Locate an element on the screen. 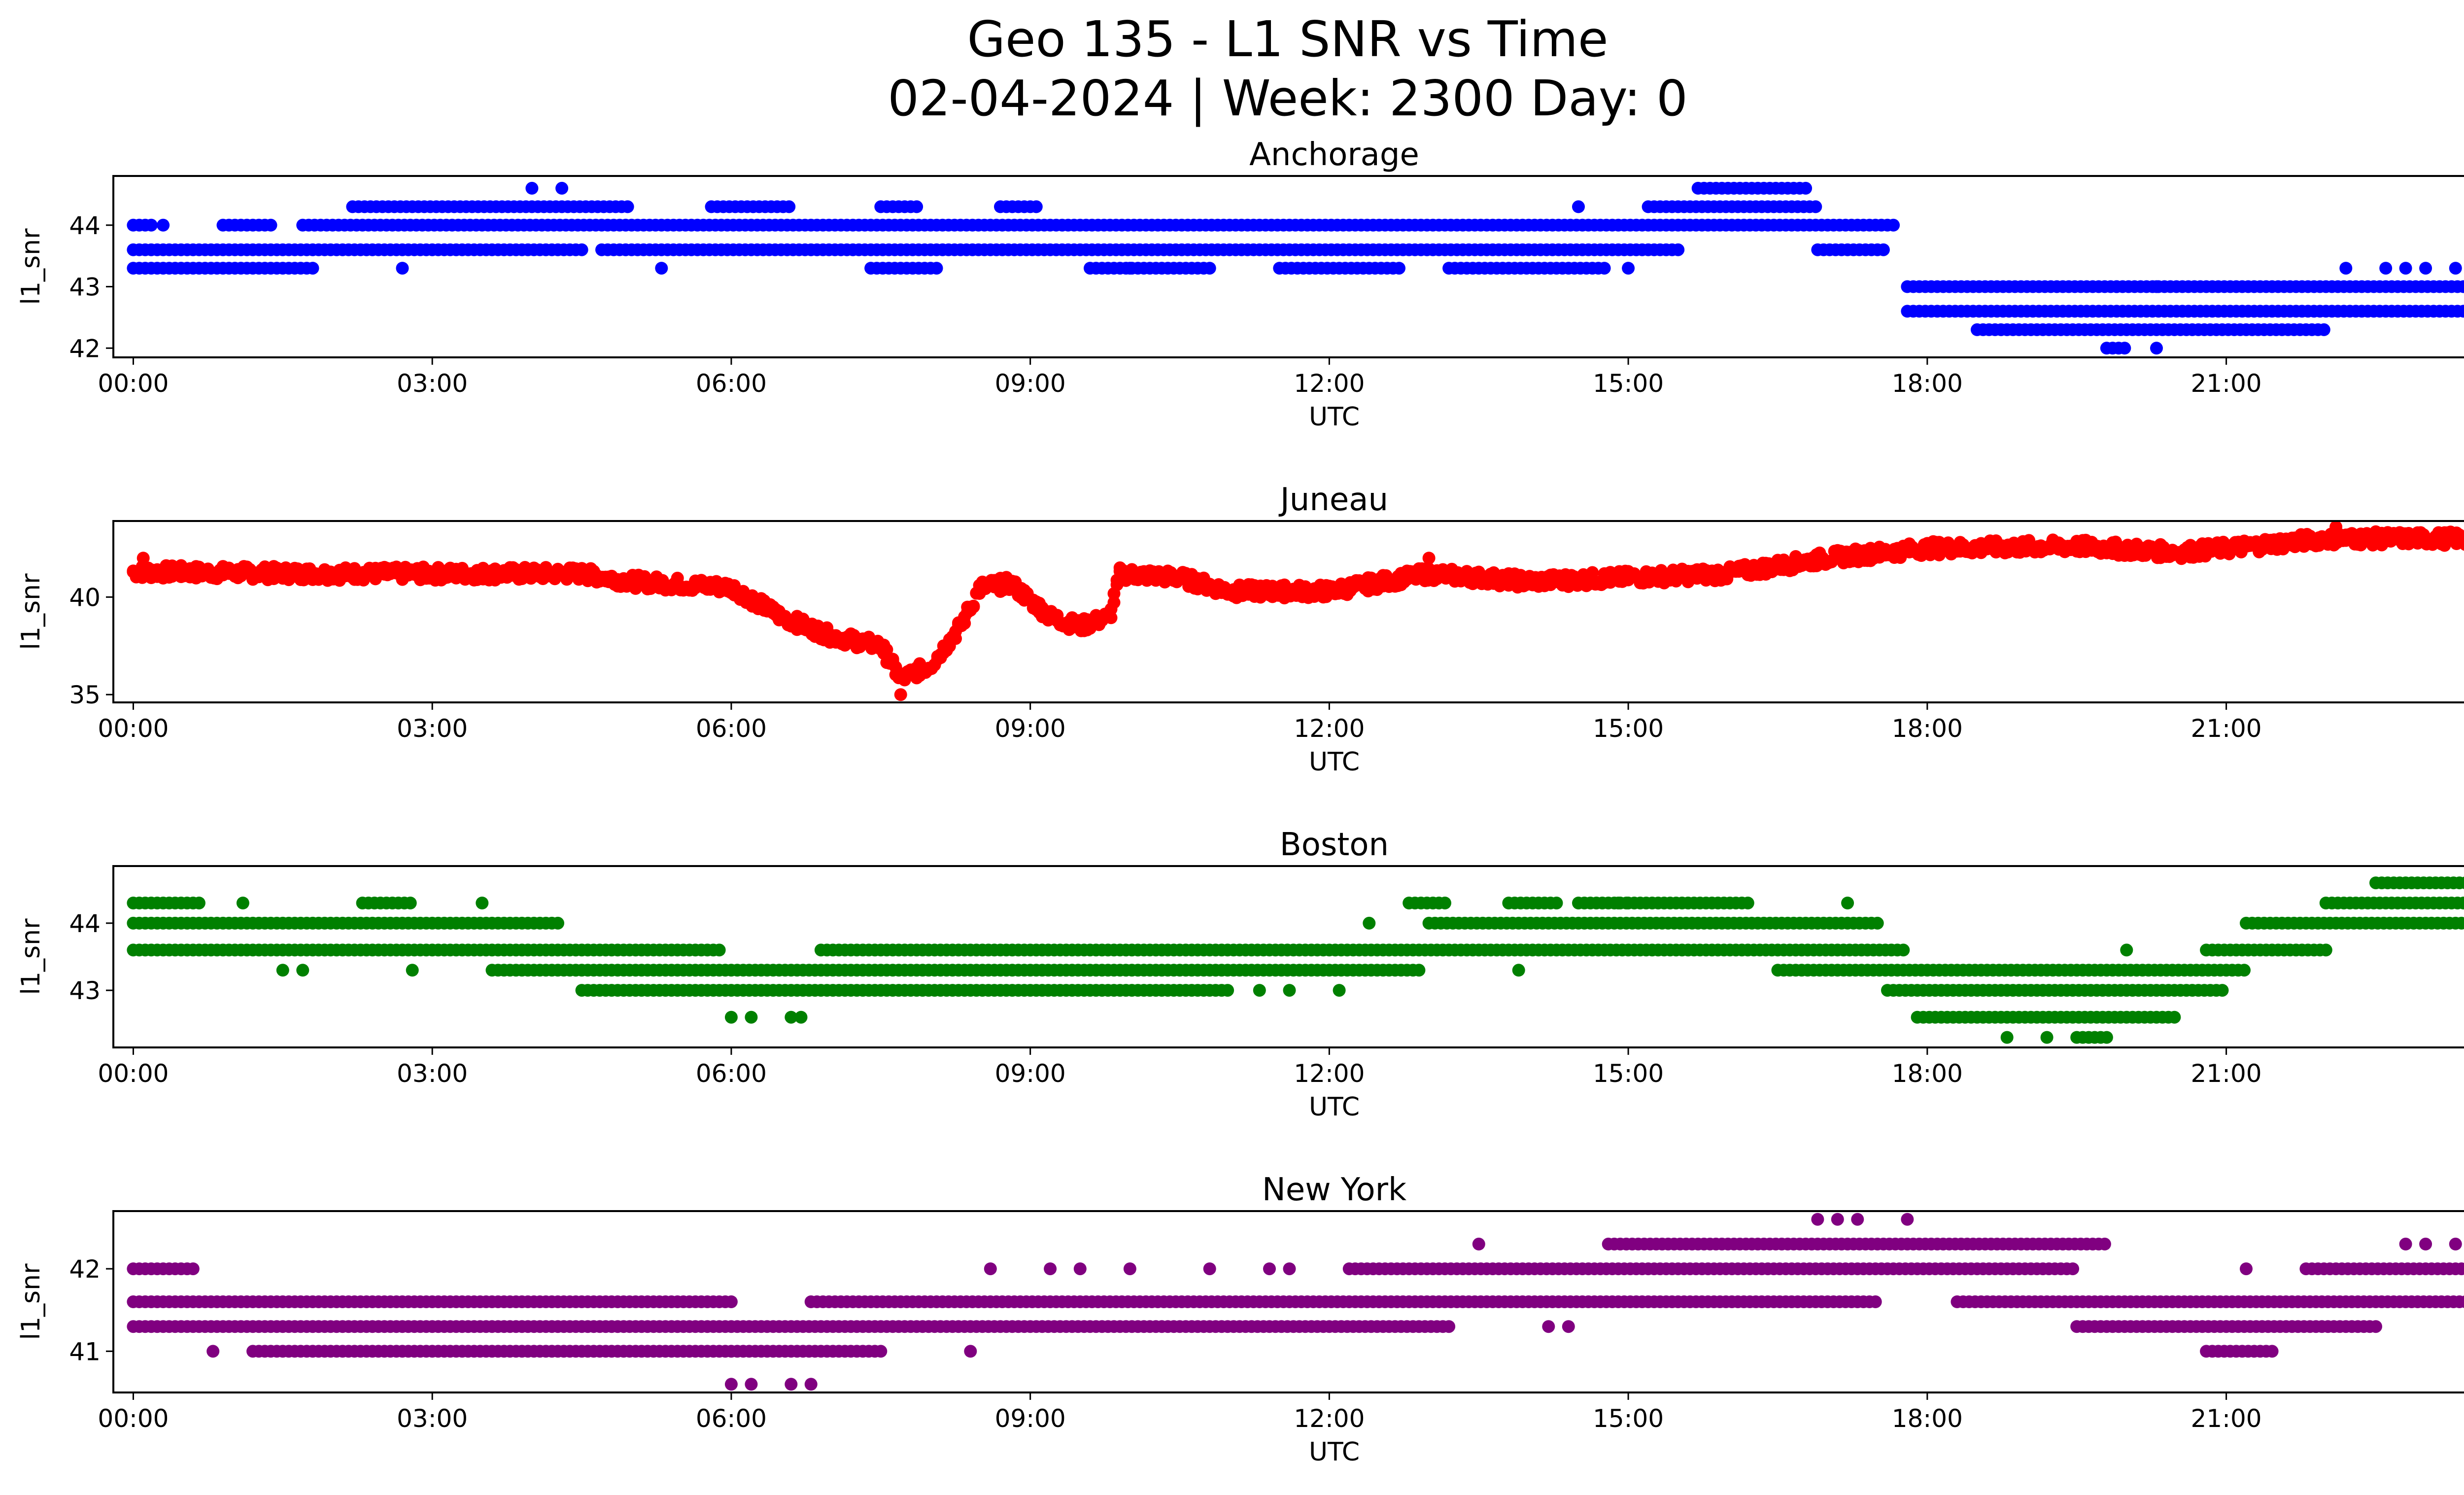 The width and height of the screenshot is (2464, 1495). x-tick-label: 09:00 is located at coordinates (1030, 1073).